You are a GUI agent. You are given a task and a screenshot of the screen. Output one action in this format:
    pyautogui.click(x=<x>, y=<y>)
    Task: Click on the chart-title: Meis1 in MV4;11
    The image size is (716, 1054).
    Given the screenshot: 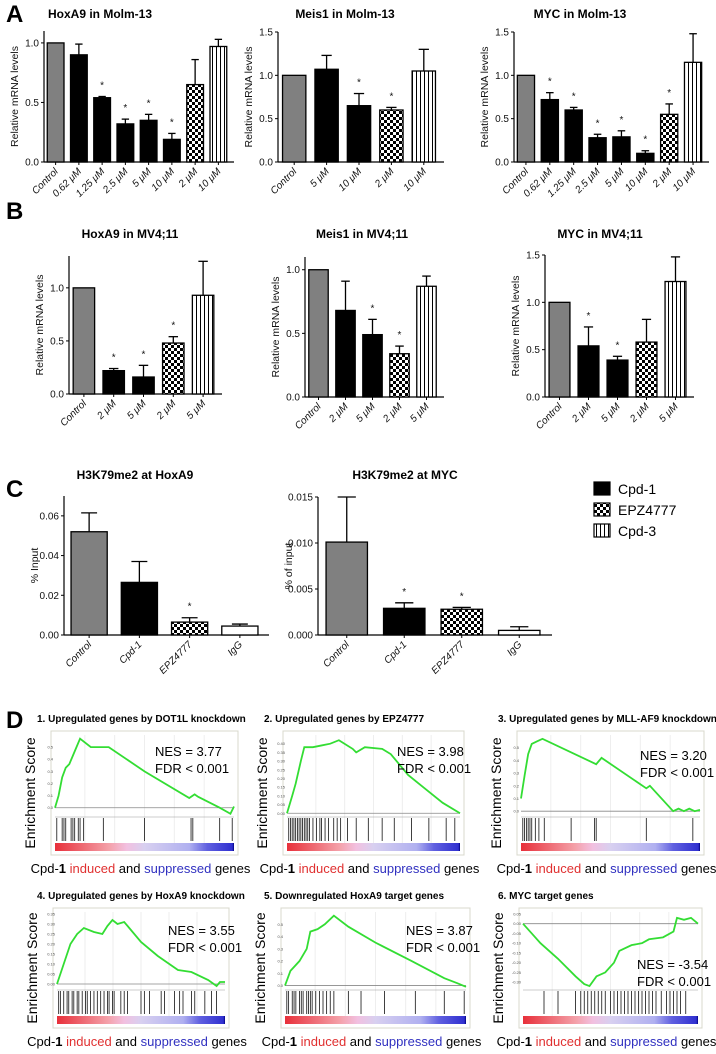 What is the action you would take?
    pyautogui.click(x=362, y=234)
    